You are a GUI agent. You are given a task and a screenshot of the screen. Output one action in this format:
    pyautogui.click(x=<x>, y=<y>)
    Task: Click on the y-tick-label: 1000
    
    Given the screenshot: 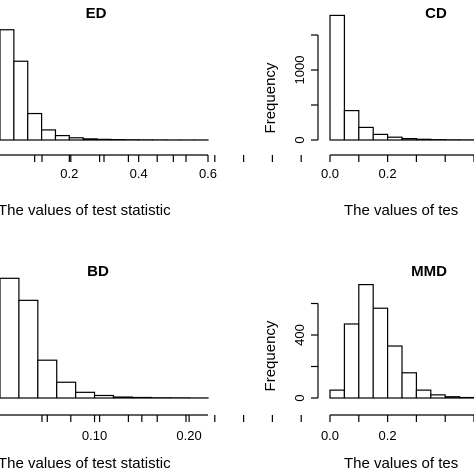 What is the action you would take?
    pyautogui.click(x=299, y=70)
    